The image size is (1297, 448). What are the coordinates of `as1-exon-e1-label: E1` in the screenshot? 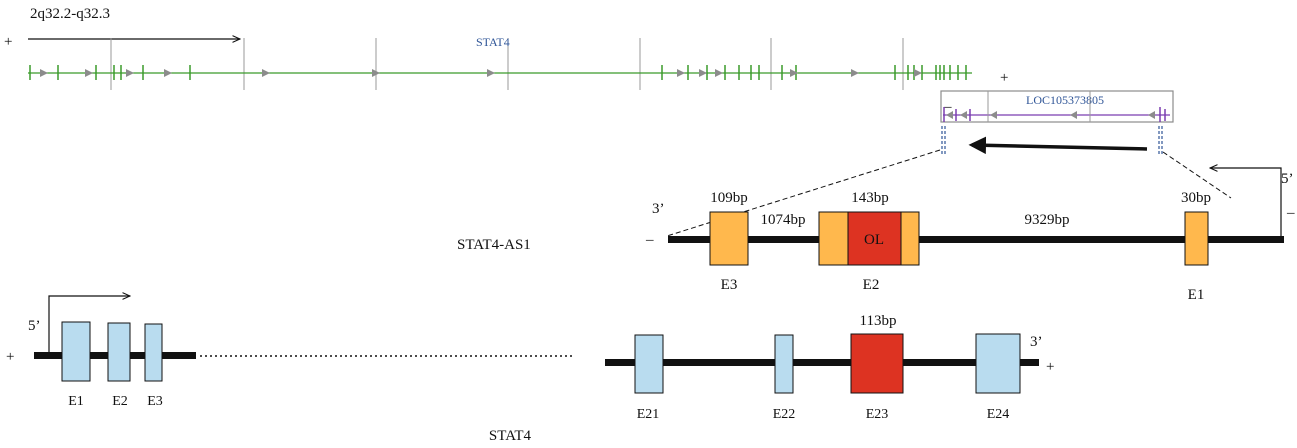 It's located at (1196, 295).